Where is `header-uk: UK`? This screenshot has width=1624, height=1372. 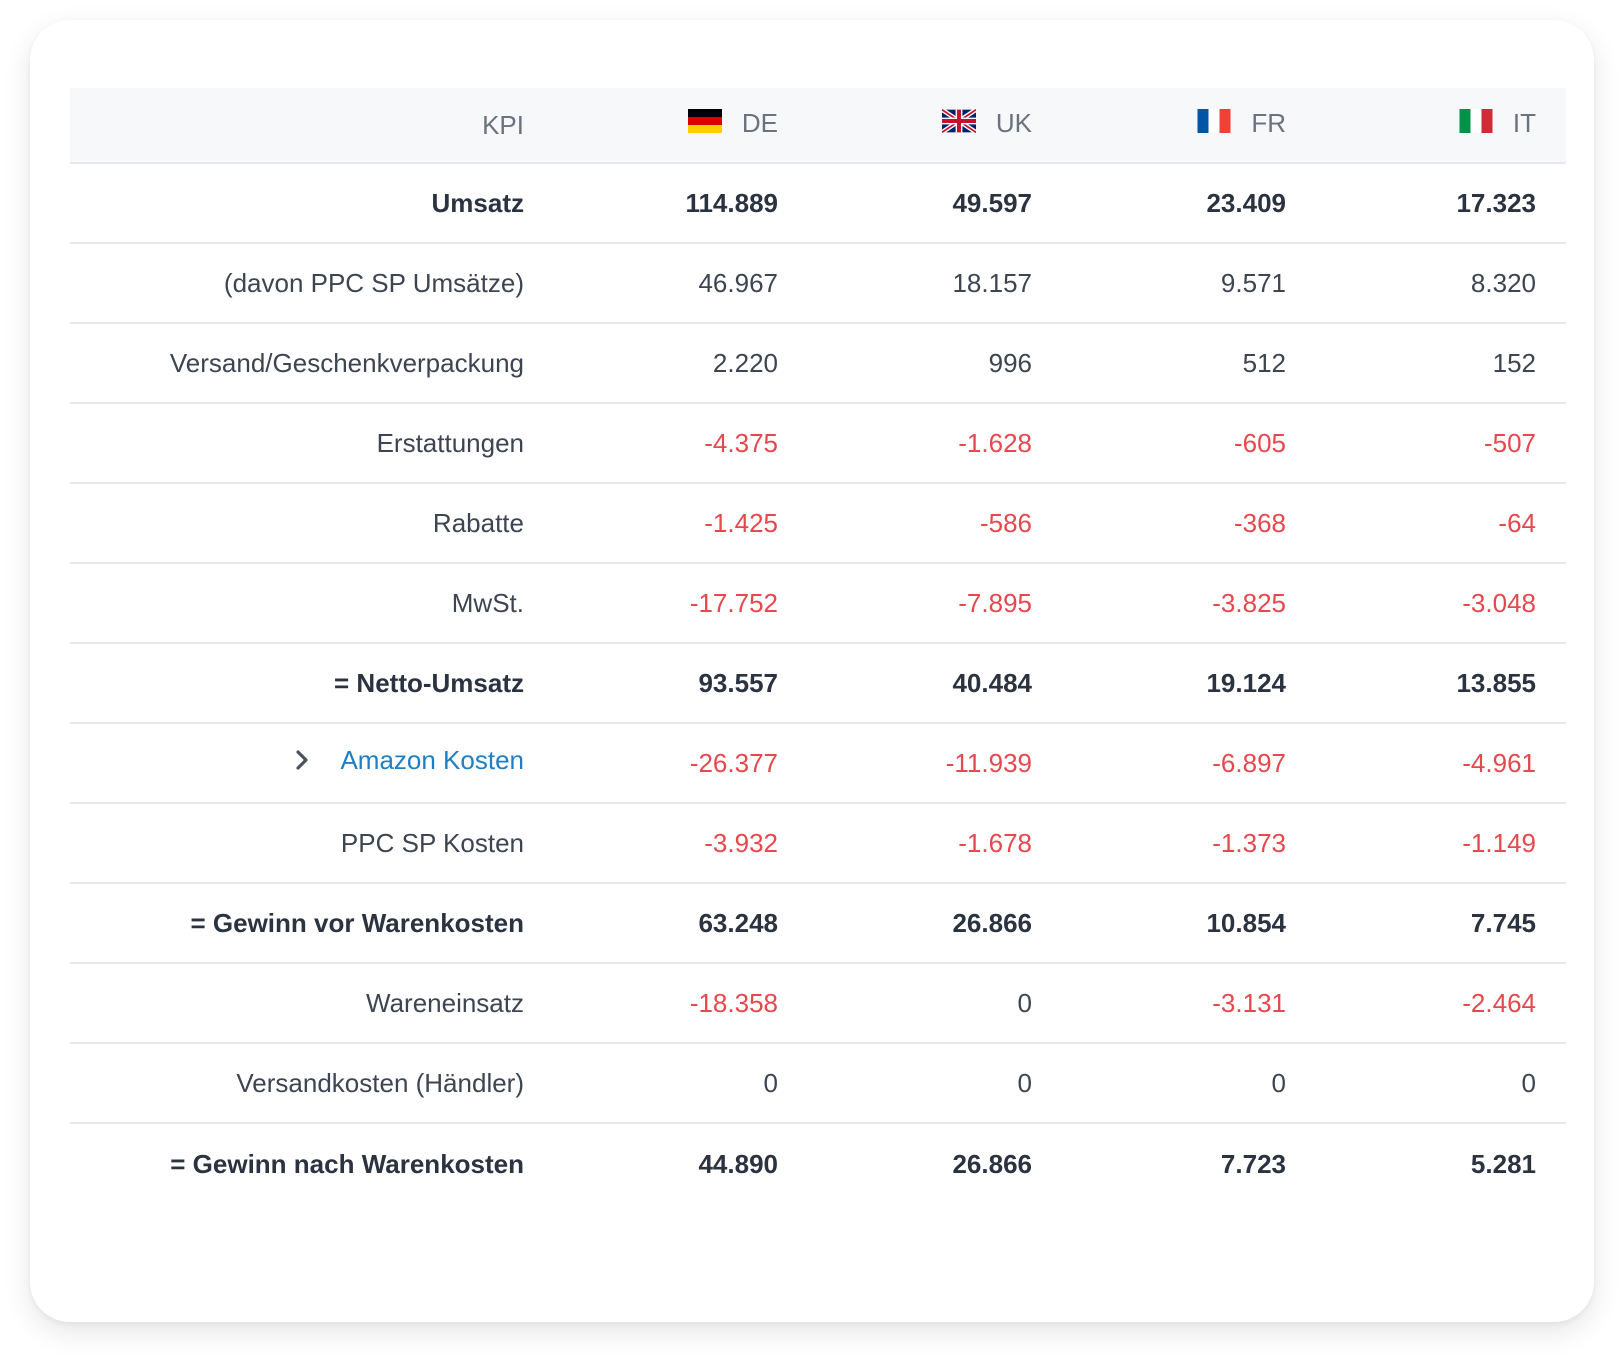 header-uk: UK is located at coordinates (905, 125).